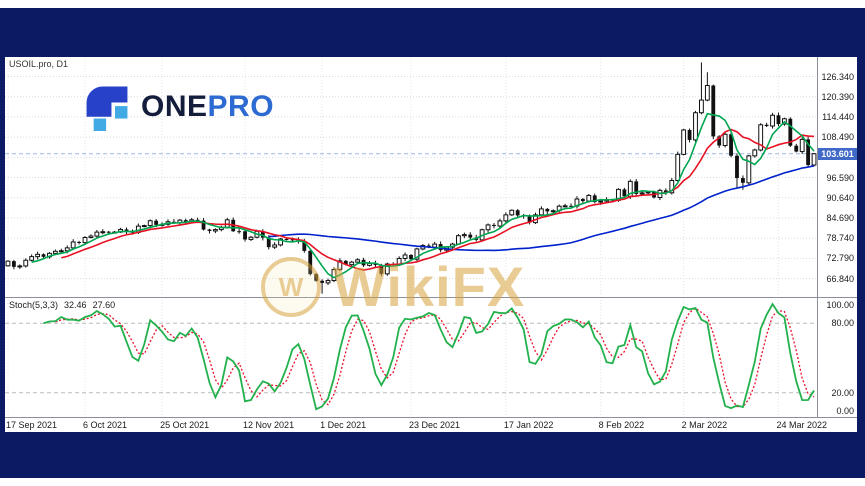 The width and height of the screenshot is (865, 486). What do you see at coordinates (31, 425) in the screenshot?
I see `date-axis-label: 17 Sep 2021` at bounding box center [31, 425].